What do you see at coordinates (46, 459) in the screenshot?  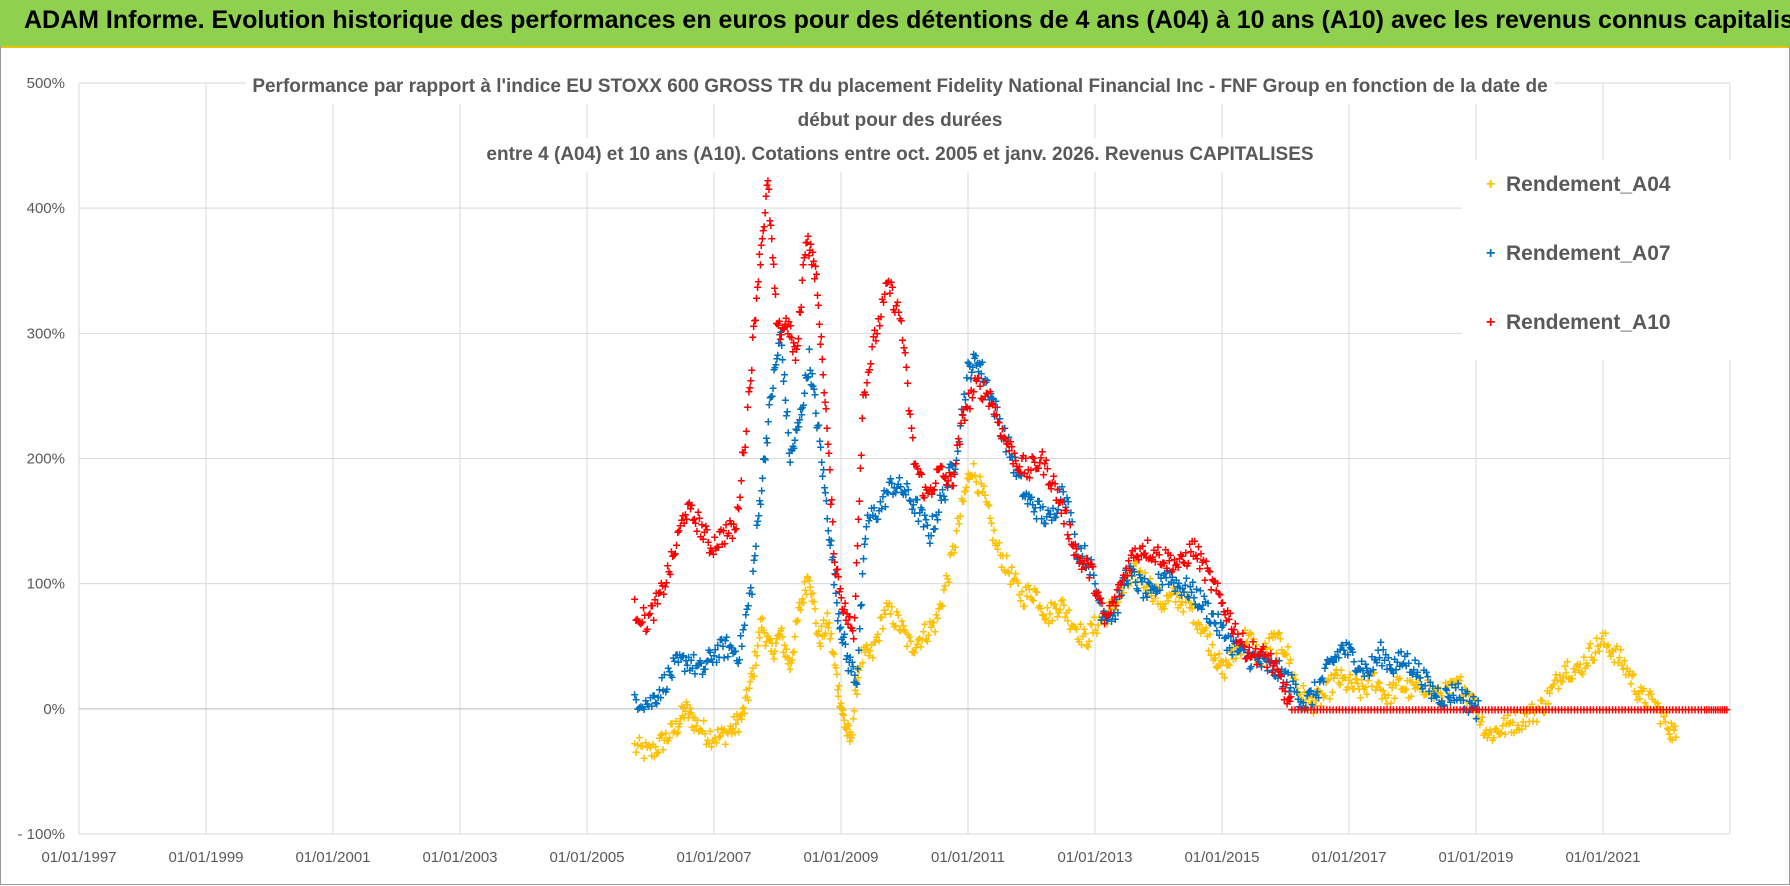 I see `y-tick-label: 200%` at bounding box center [46, 459].